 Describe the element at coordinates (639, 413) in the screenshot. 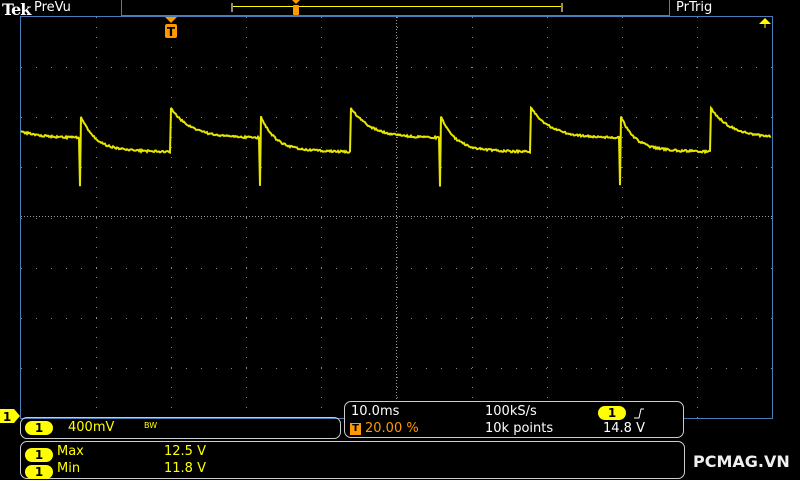

I see `rising-edge-icon` at that location.